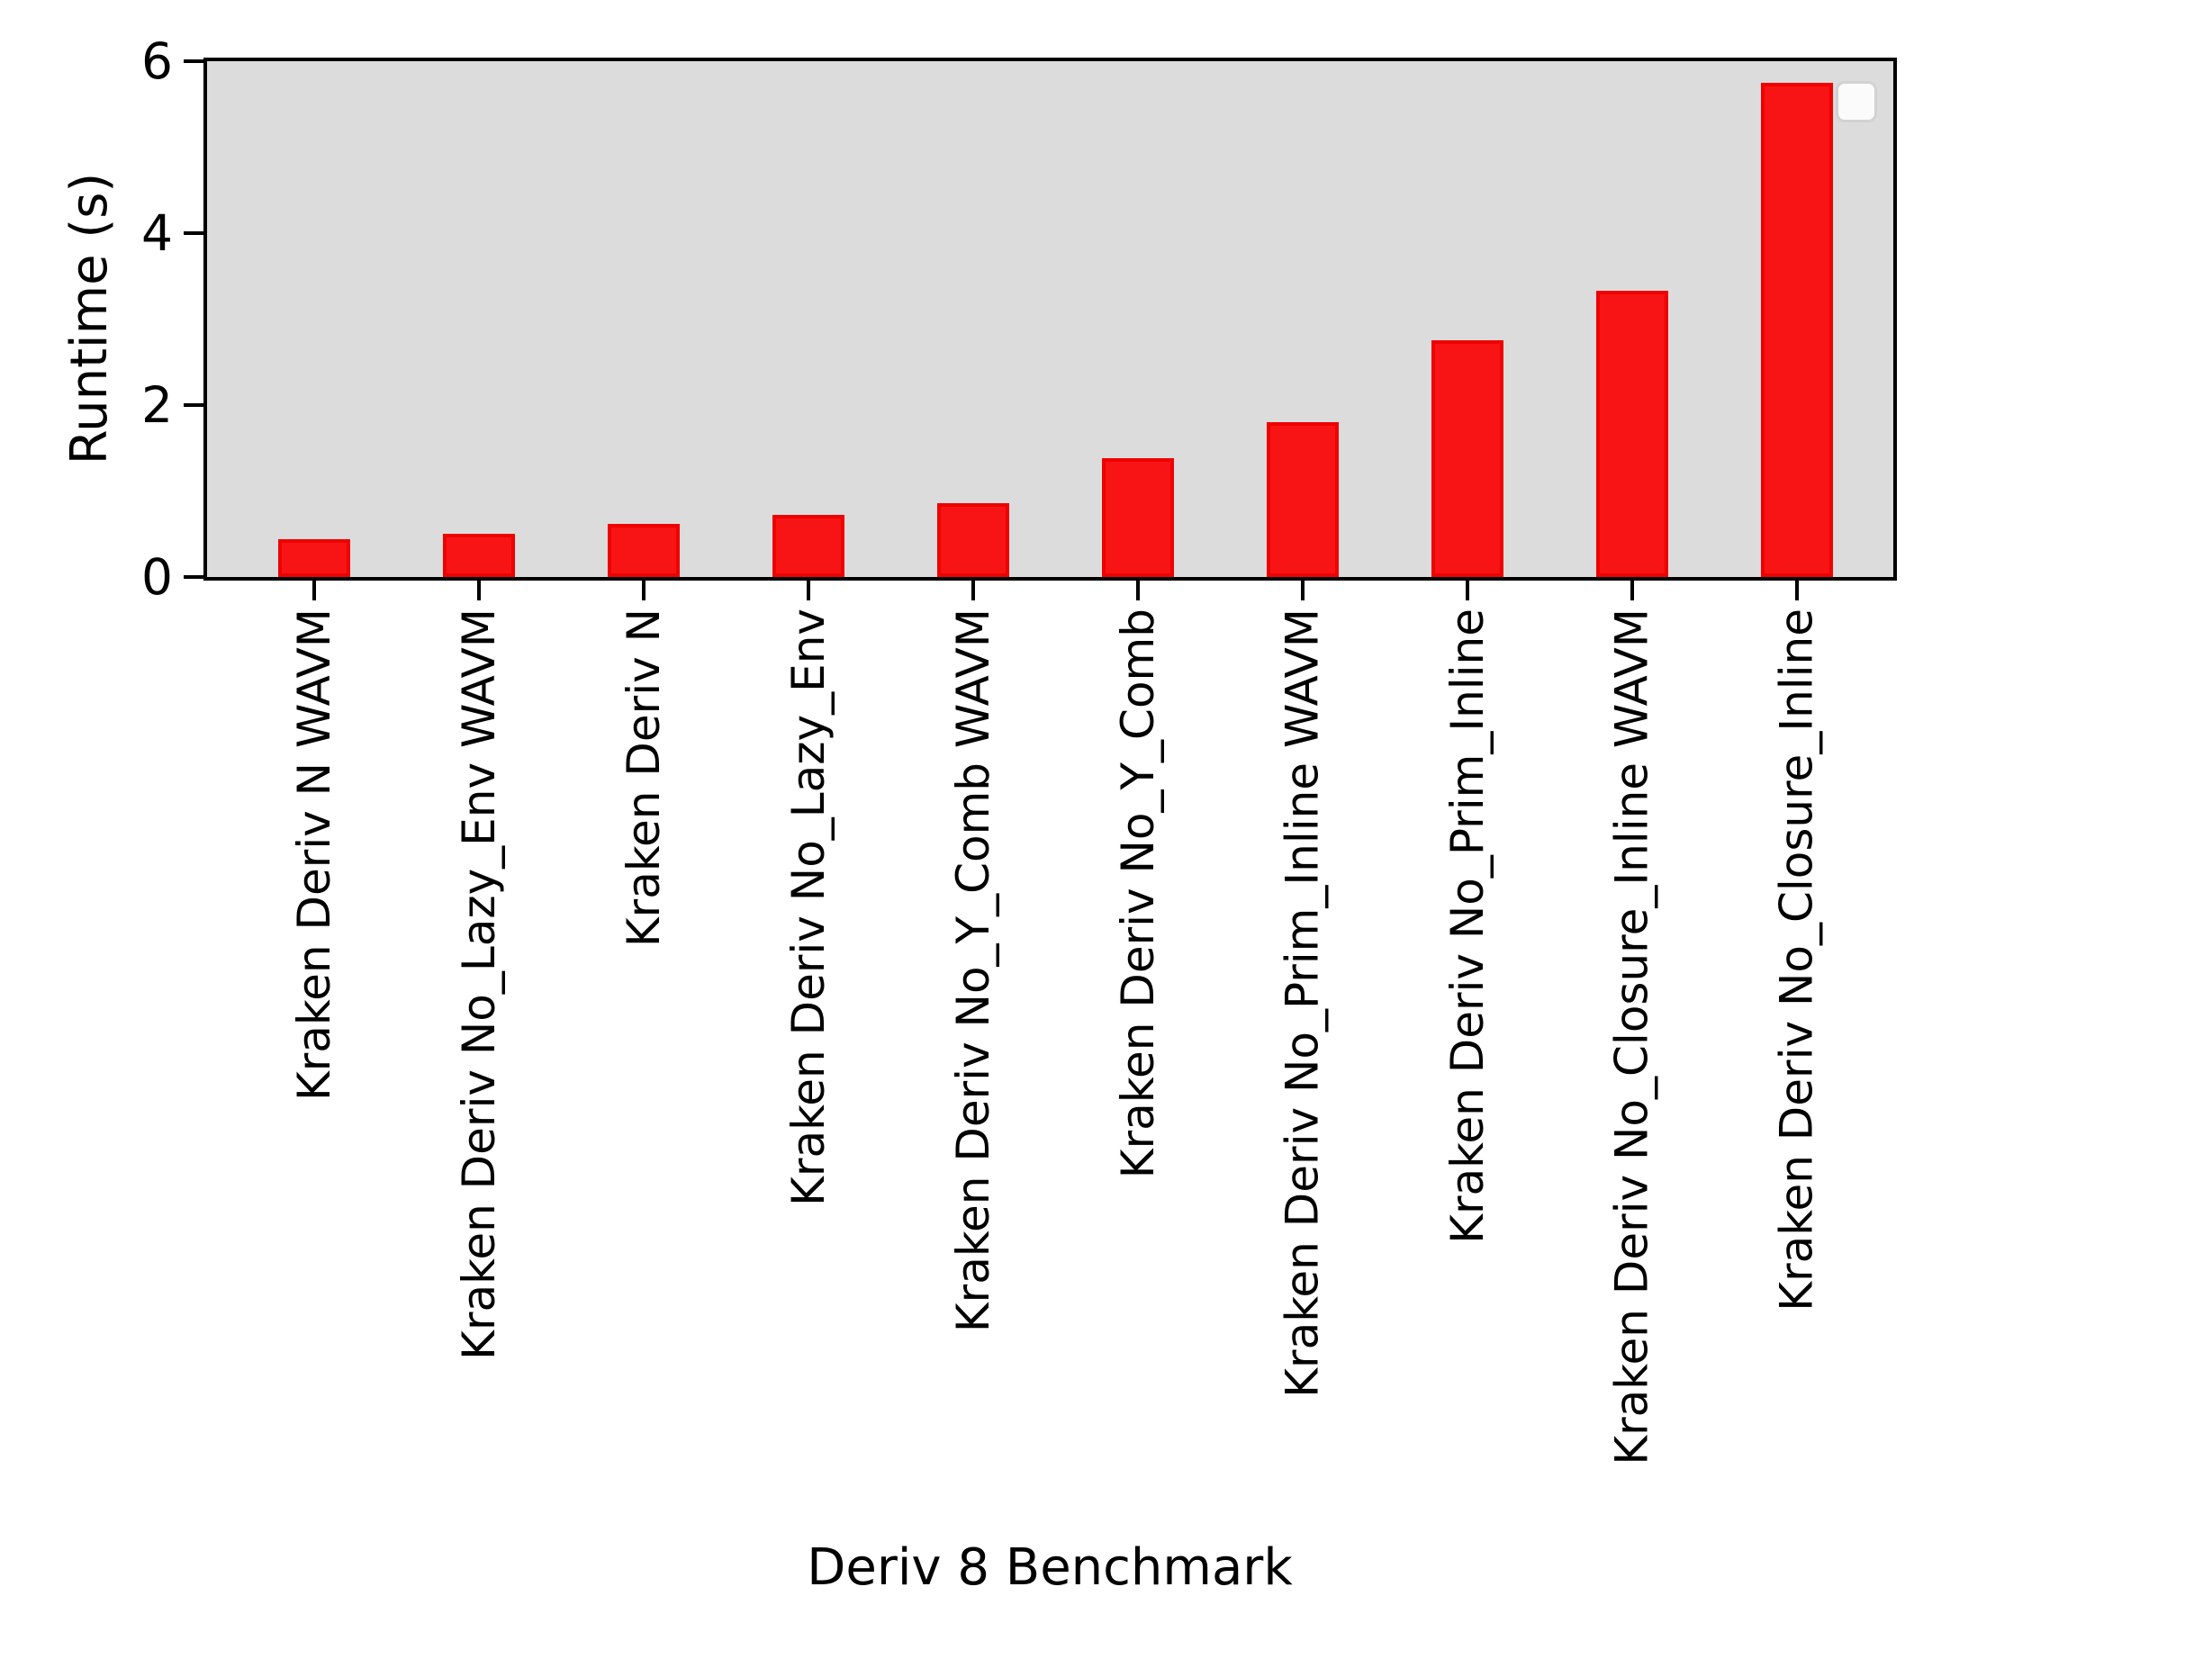  Describe the element at coordinates (89, 318) in the screenshot. I see `y-axis-title: Runtime (s)` at that location.